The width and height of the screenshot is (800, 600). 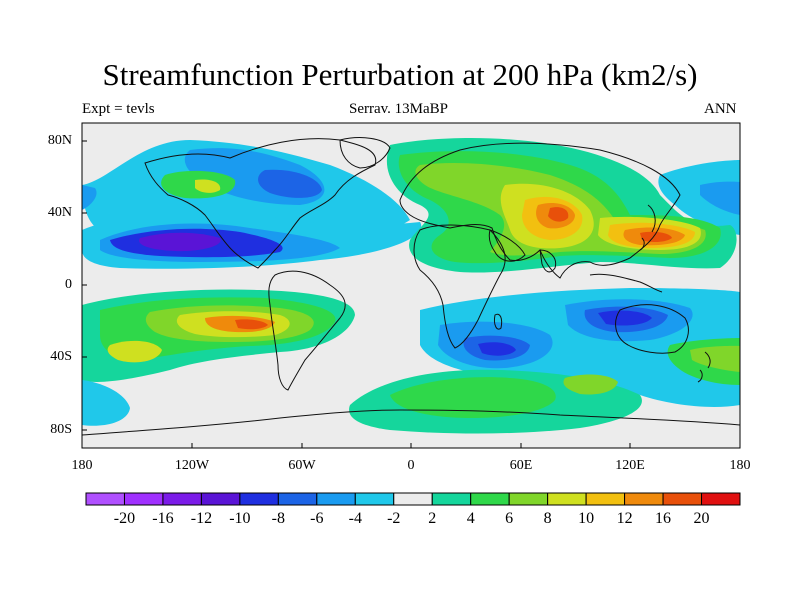 What do you see at coordinates (260, 203) in the screenshot?
I see `coastline-north-america` at bounding box center [260, 203].